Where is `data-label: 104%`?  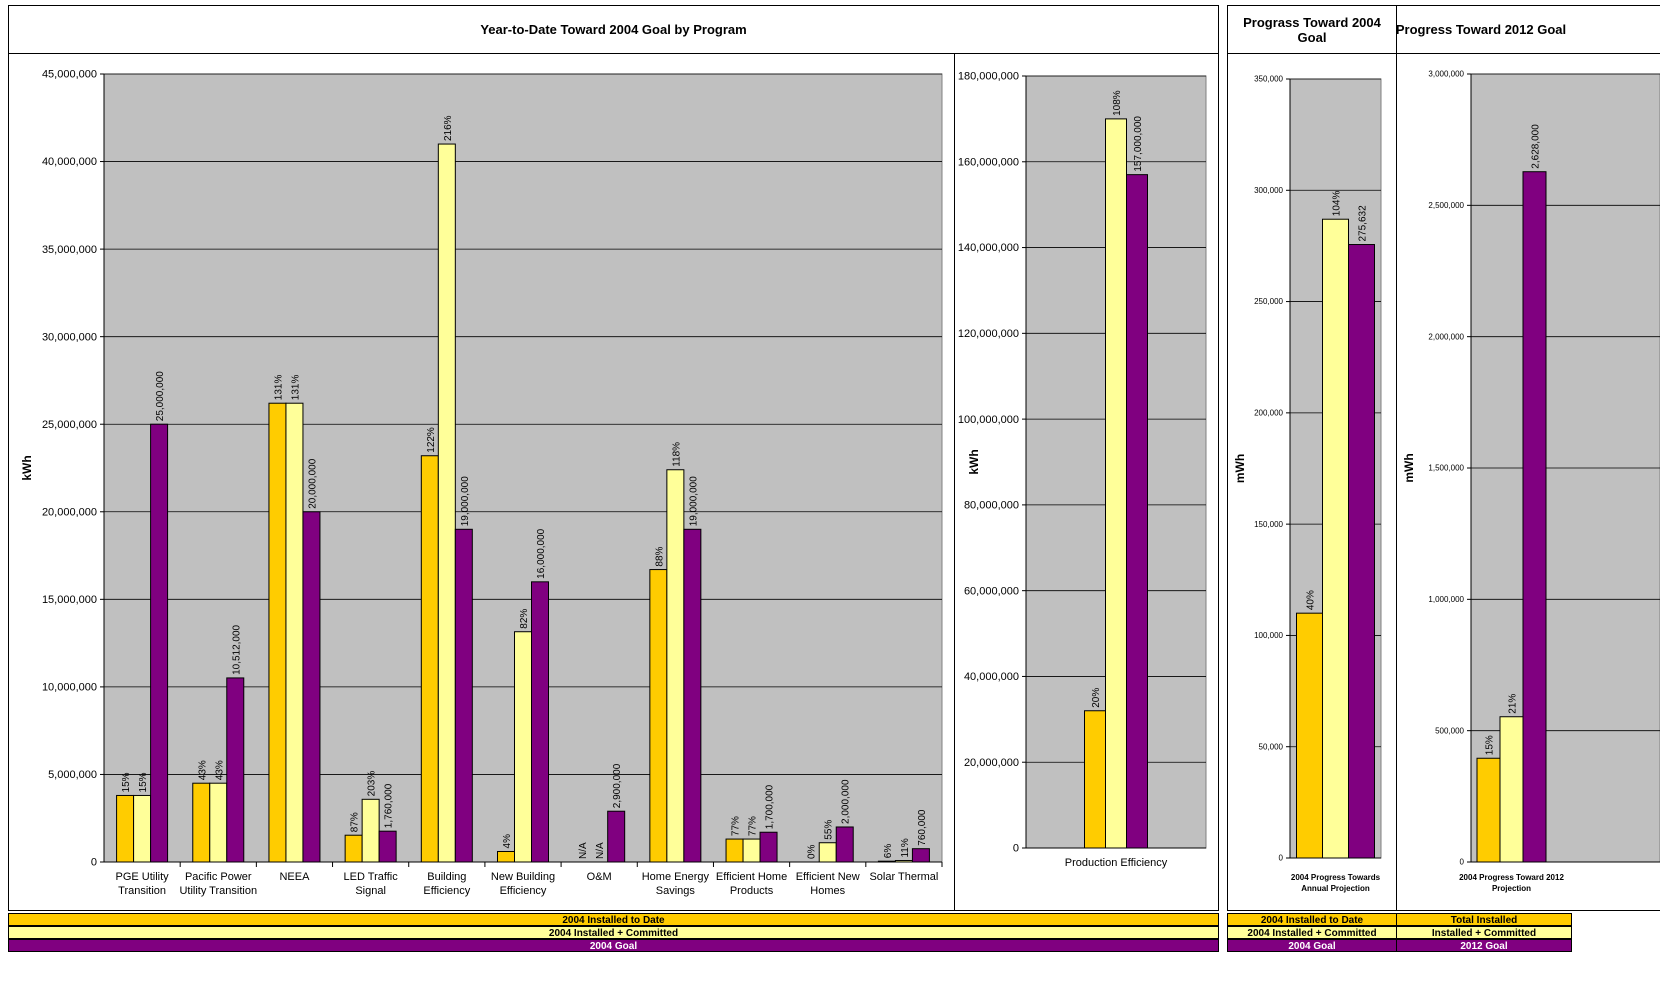
data-label: 104% is located at coordinates (1337, 204).